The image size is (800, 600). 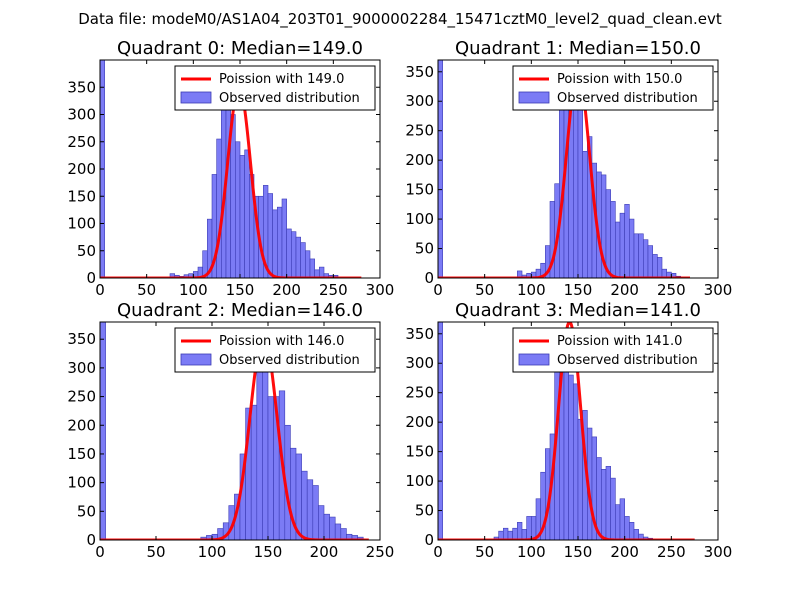 I want to click on plot-frame, so click(x=240, y=431).